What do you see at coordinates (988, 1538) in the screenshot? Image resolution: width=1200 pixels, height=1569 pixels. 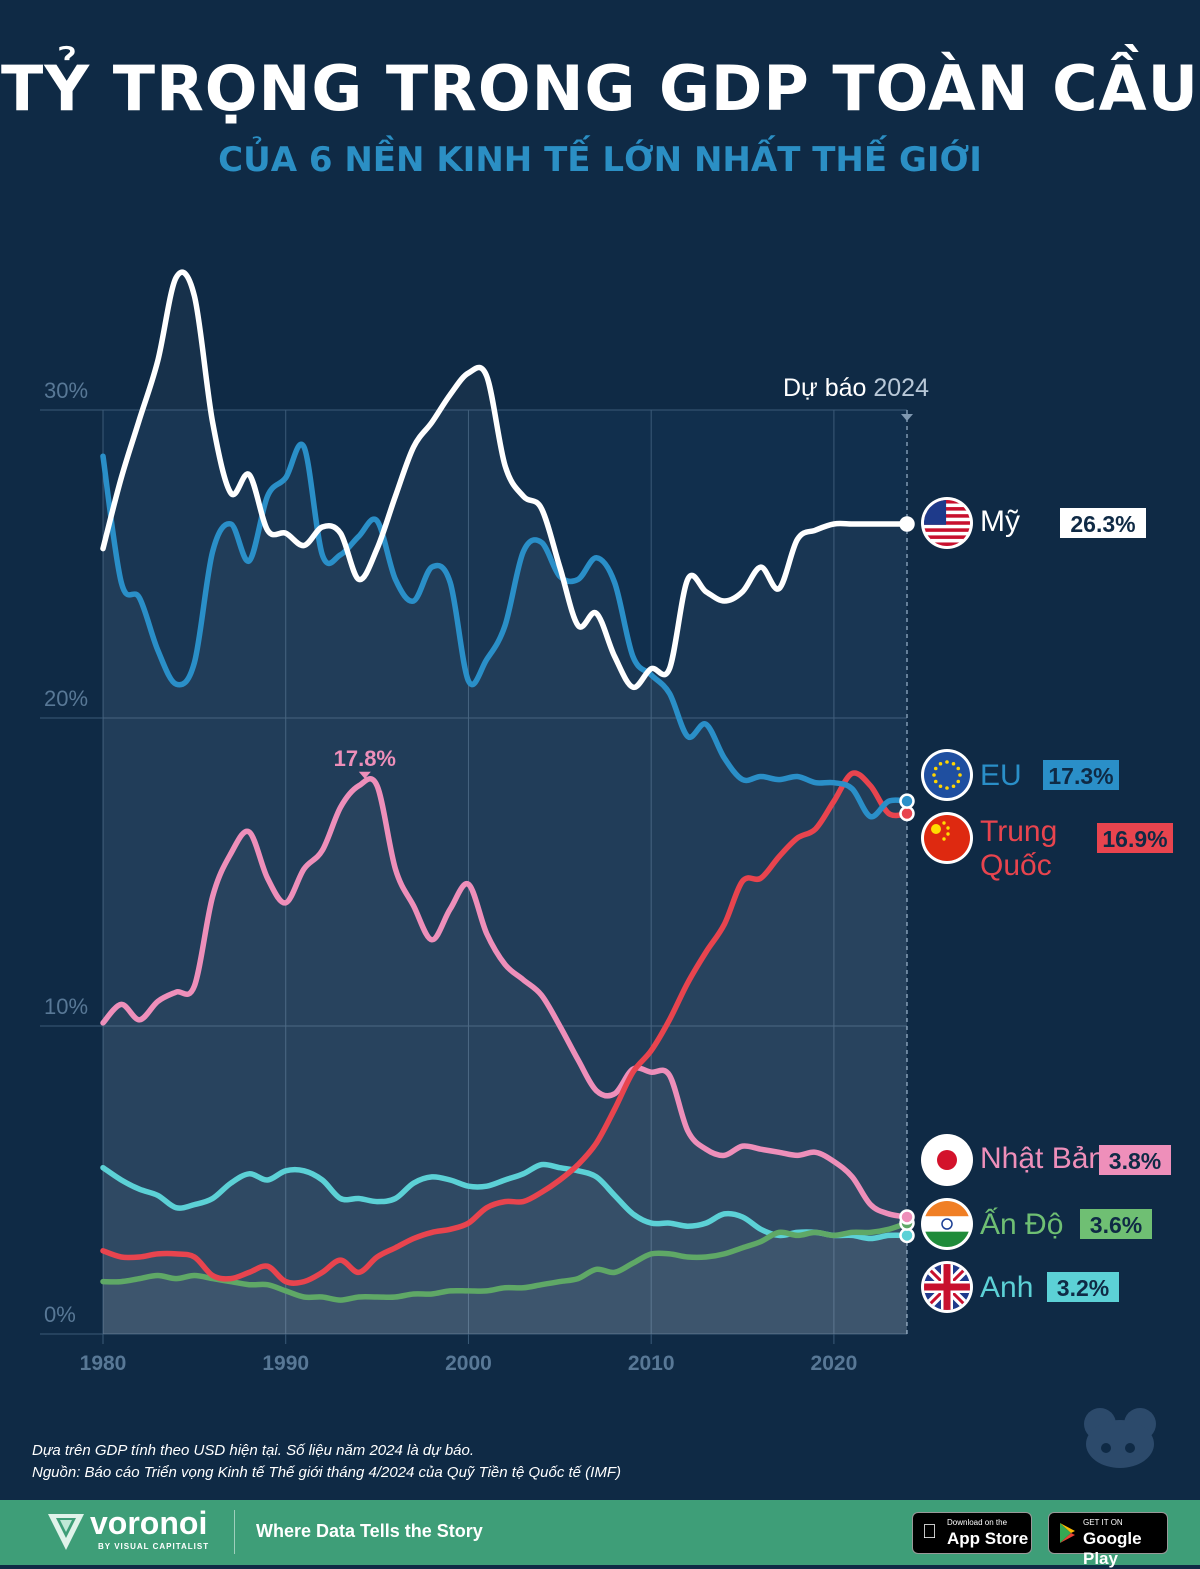 I see `app-store-label: App Store` at bounding box center [988, 1538].